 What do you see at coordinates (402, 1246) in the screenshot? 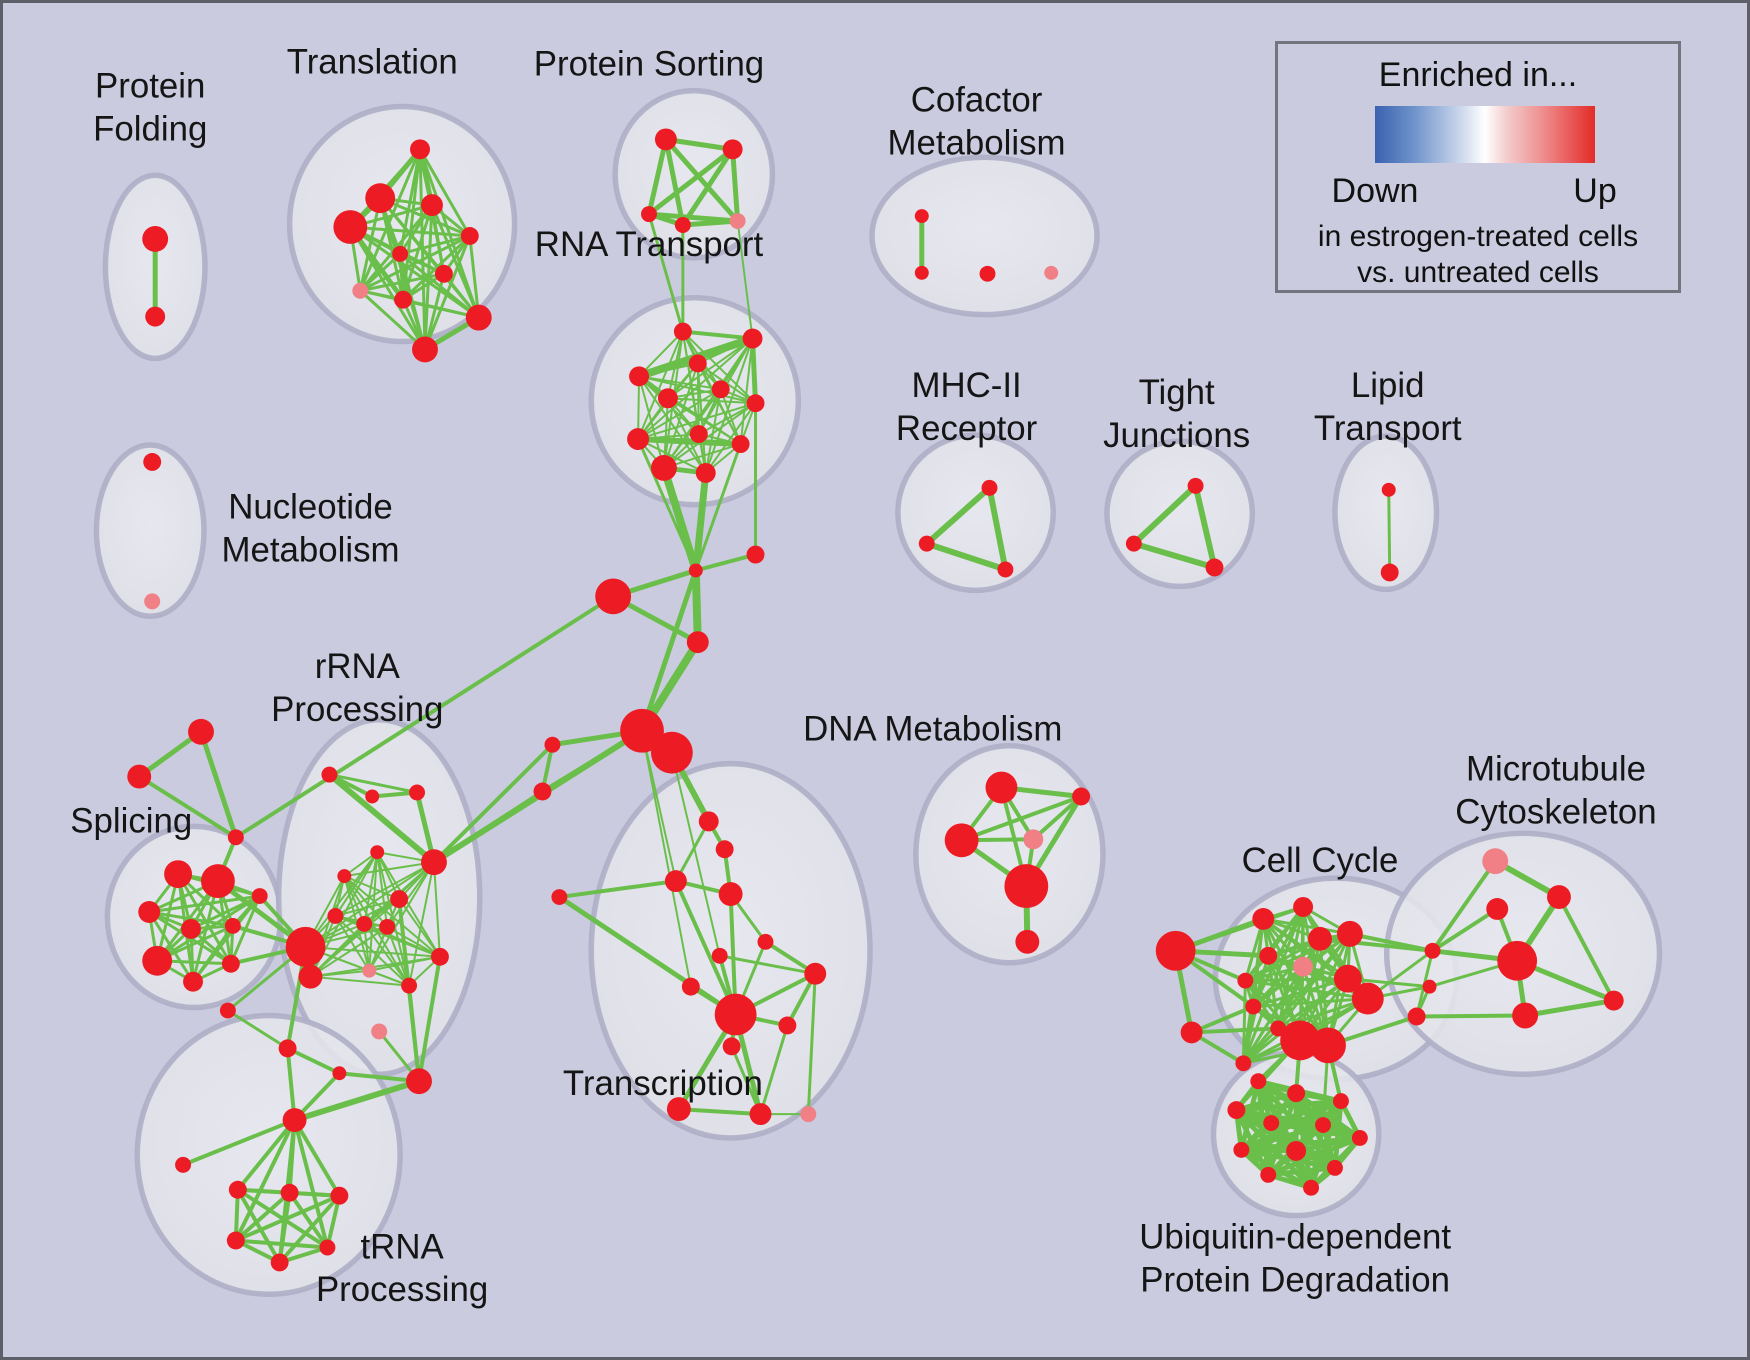
I see `tn-cluster-label: tRNA` at bounding box center [402, 1246].